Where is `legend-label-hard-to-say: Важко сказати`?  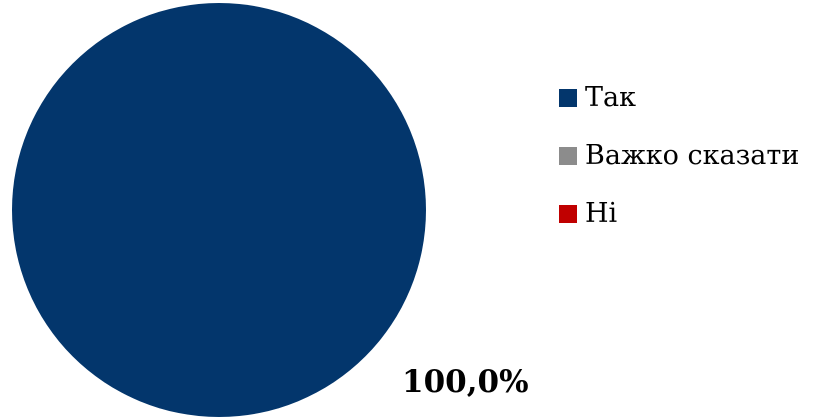 legend-label-hard-to-say: Важко сказати is located at coordinates (692, 155).